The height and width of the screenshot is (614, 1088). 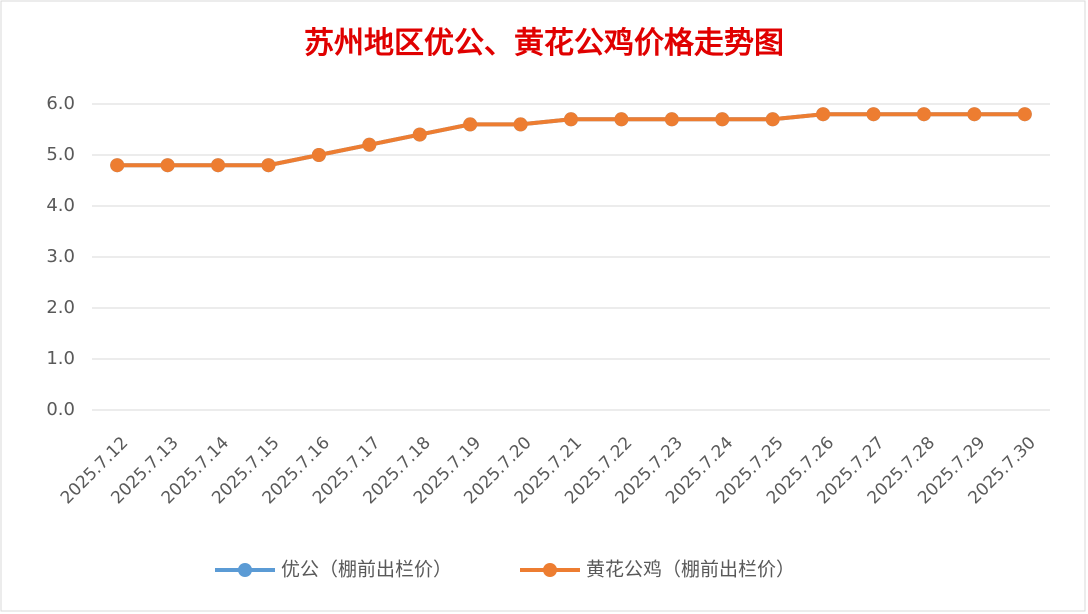 What do you see at coordinates (544, 43) in the screenshot?
I see `chart-title: 苏州地区优公、黄花公鸡价格走势图` at bounding box center [544, 43].